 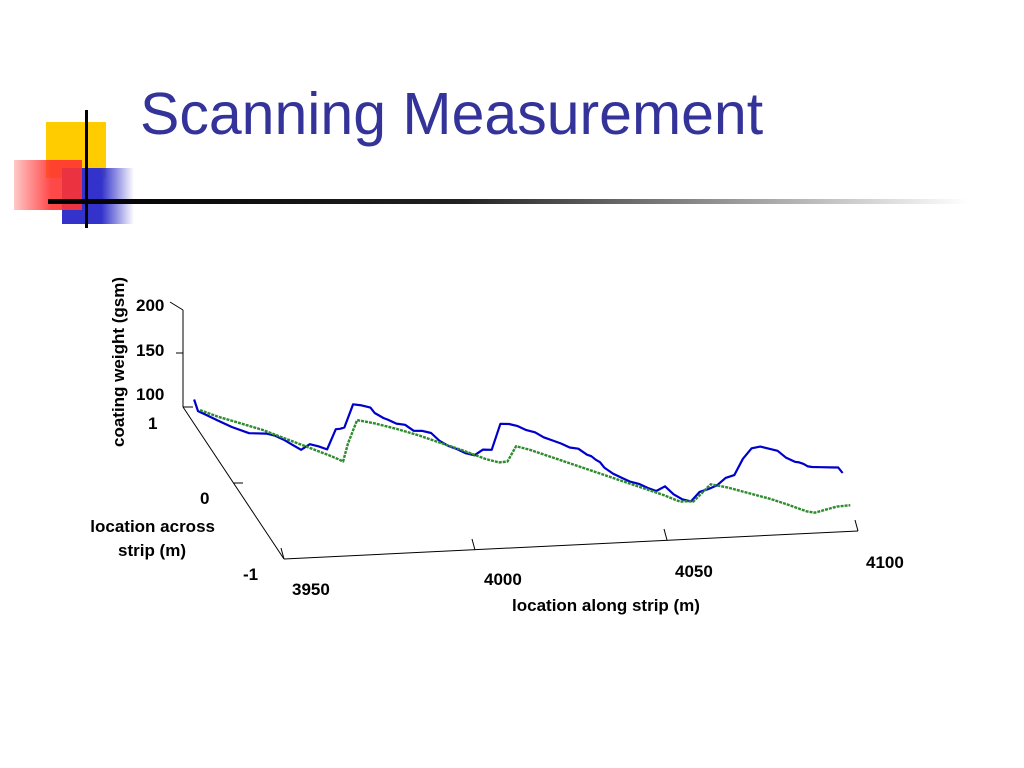 I want to click on x-tick-label-3950: 3950, so click(x=311, y=589).